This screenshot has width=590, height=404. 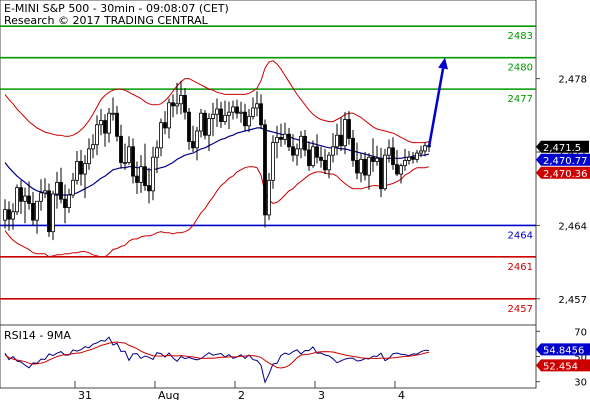 What do you see at coordinates (443, 63) in the screenshot?
I see `forecast-arrow-head` at bounding box center [443, 63].